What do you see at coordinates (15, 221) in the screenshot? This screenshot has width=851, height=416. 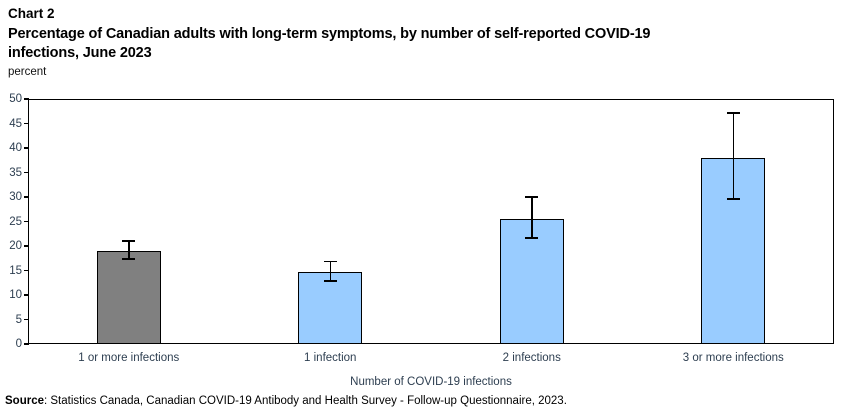 I see `y-axis-tick-label: 25` at bounding box center [15, 221].